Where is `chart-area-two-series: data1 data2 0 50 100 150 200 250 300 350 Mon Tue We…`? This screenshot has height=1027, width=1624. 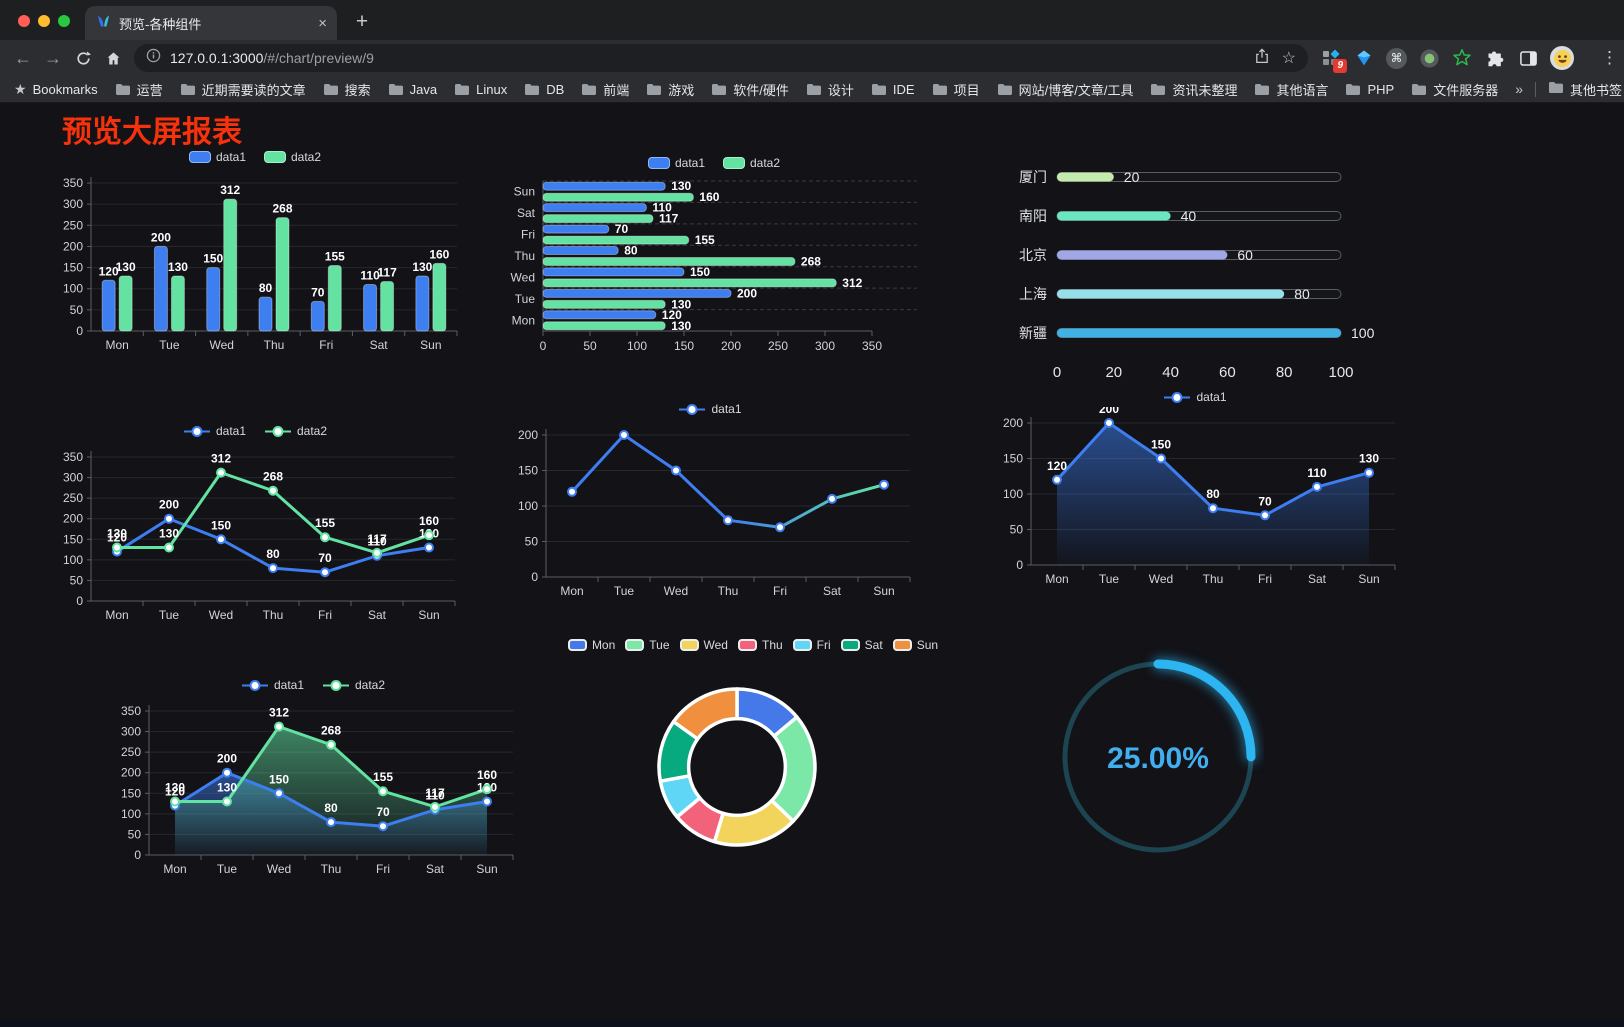
chart-area-two-series: data1 data2 0 50 100 150 200 250 300 350 Mon Tue We… is located at coordinates (313, 782).